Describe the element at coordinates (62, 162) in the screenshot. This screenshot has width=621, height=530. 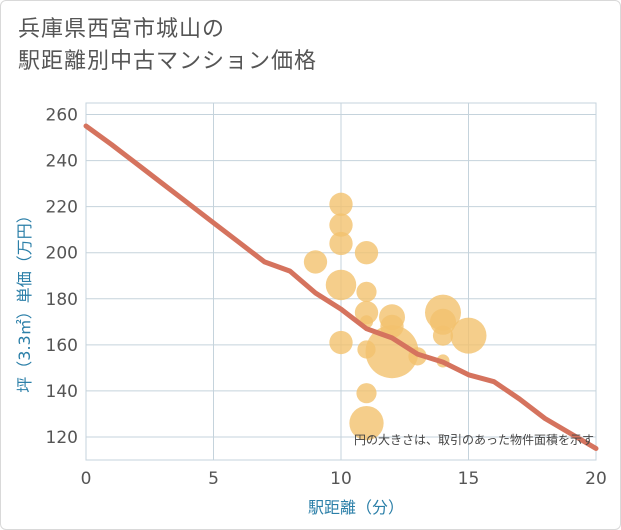
I see `y-tick-label: 240` at that location.